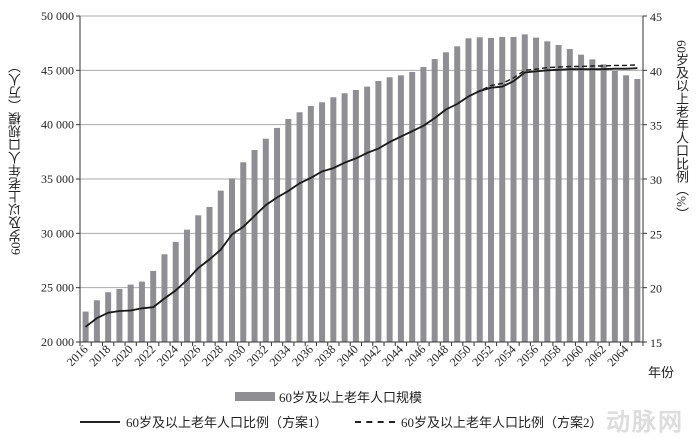 This screenshot has height=438, width=698. I want to click on bar-2055, so click(524, 188).